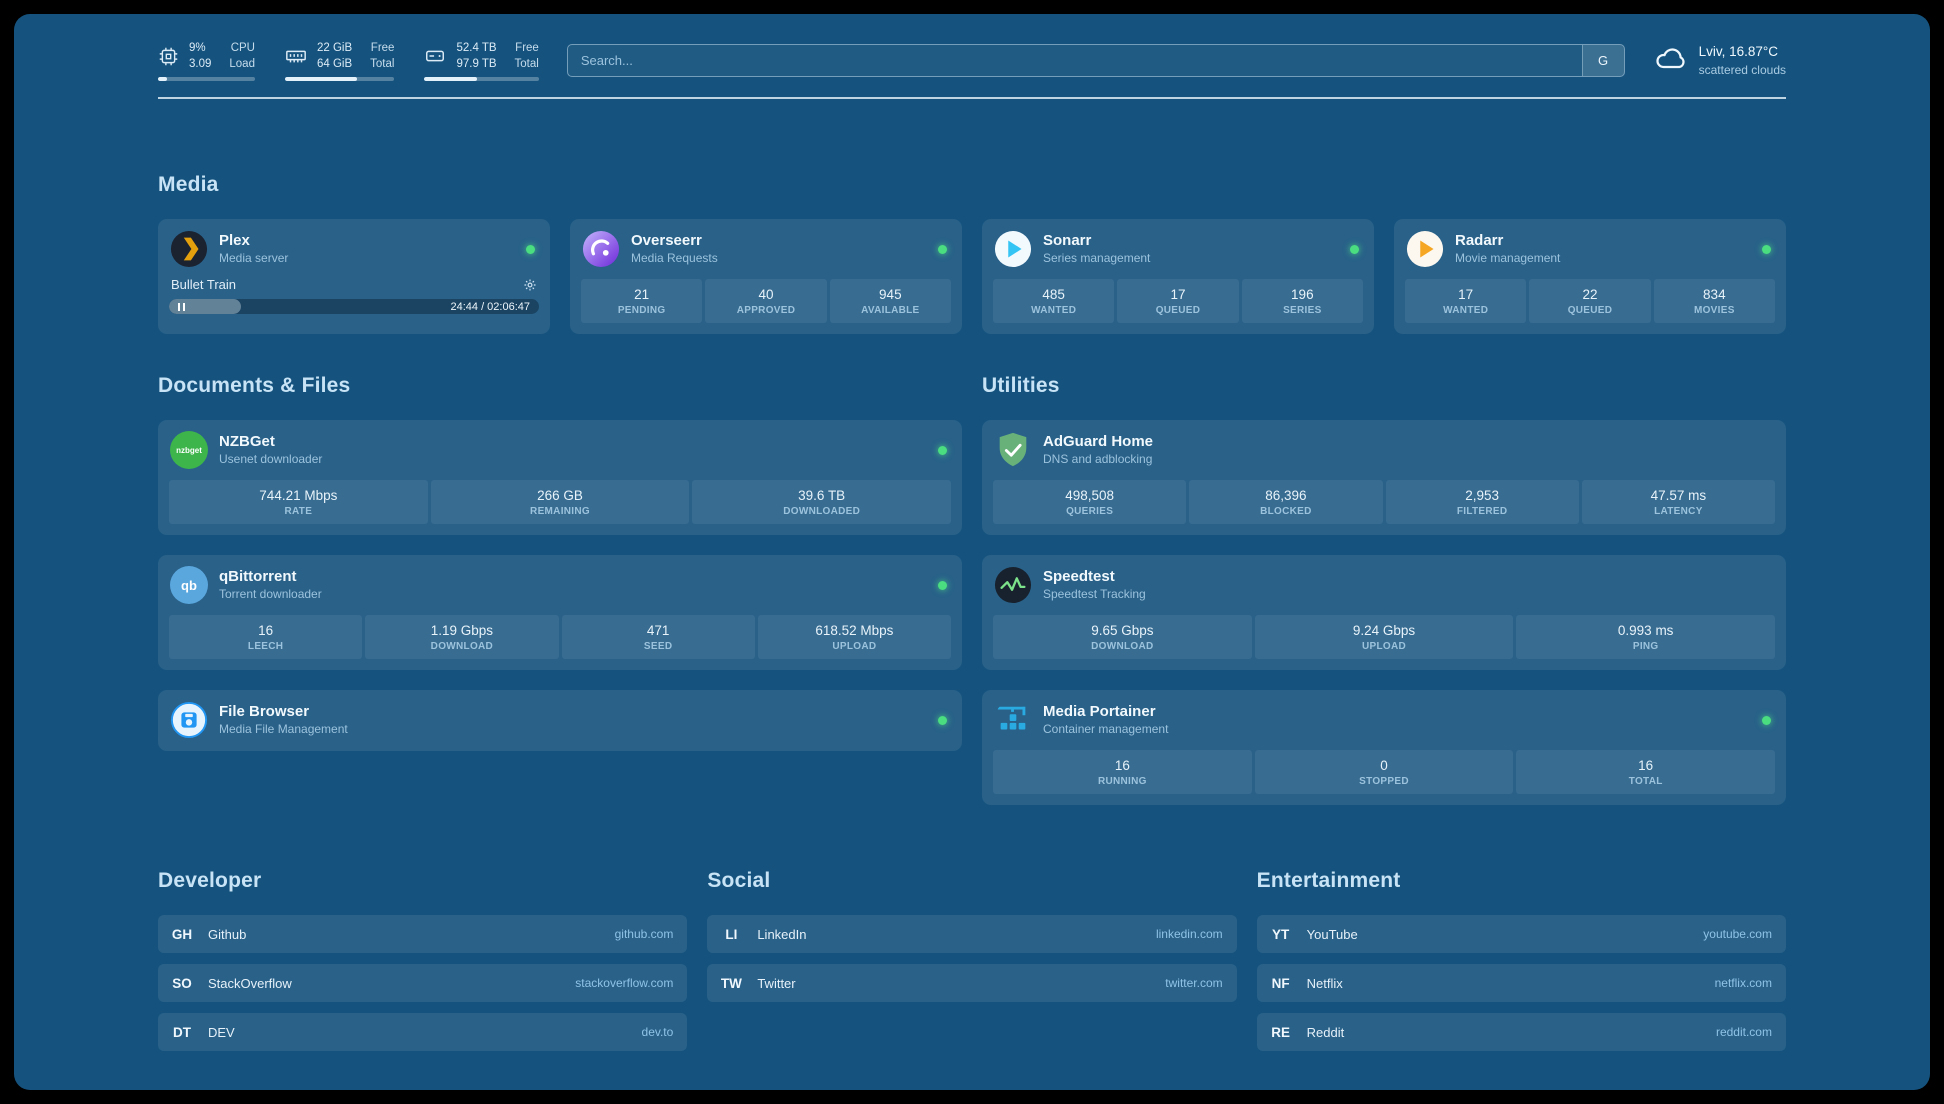 This screenshot has height=1104, width=1944. Describe the element at coordinates (271, 459) in the screenshot. I see `service-description: Usenet downloader` at that location.